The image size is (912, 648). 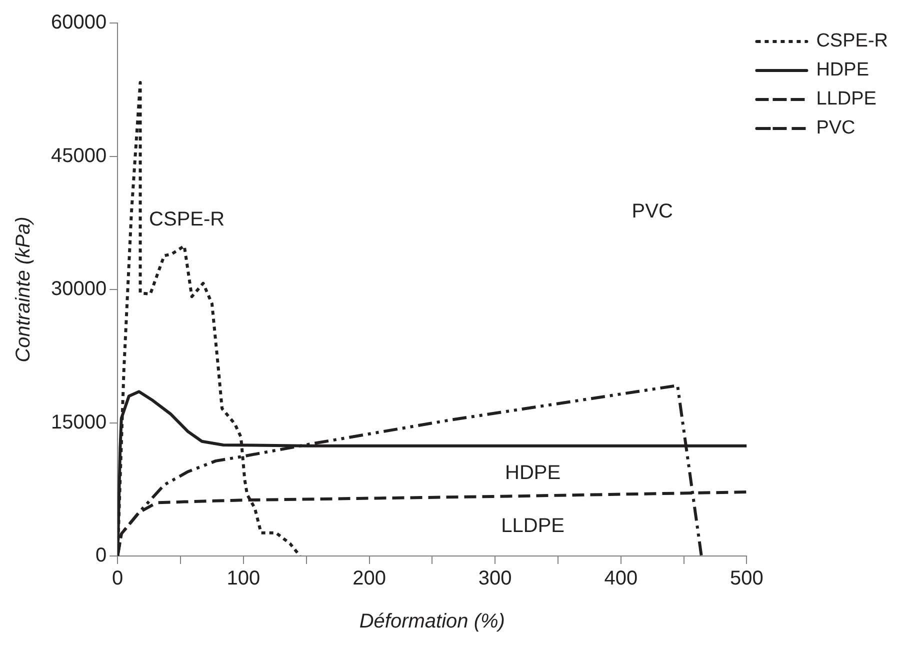 What do you see at coordinates (23, 289) in the screenshot?
I see `y-axis-title: Contrainte (kPa)` at bounding box center [23, 289].